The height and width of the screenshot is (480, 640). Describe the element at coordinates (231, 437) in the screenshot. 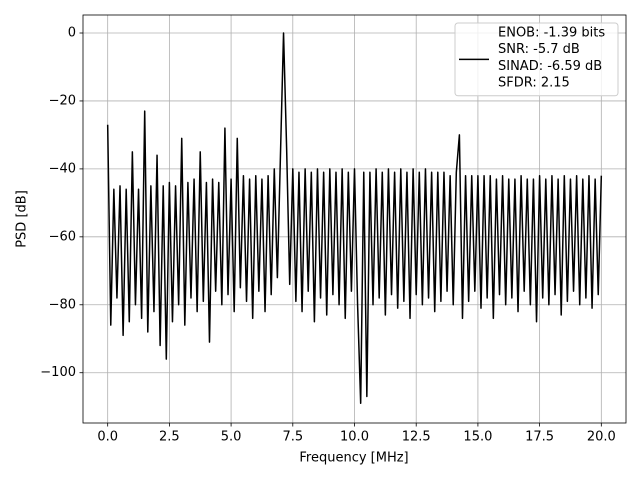

I see `x-tick-label: 5.0` at that location.